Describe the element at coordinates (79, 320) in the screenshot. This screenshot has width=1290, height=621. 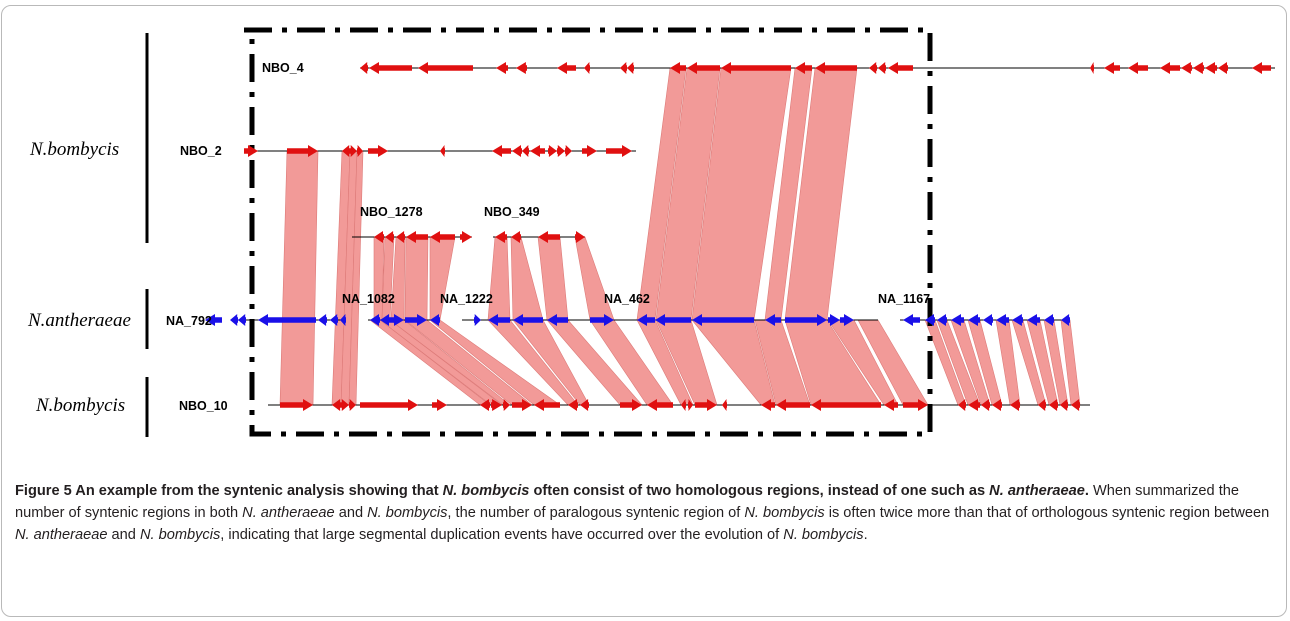
I see `species-label: N.antheraeae` at that location.